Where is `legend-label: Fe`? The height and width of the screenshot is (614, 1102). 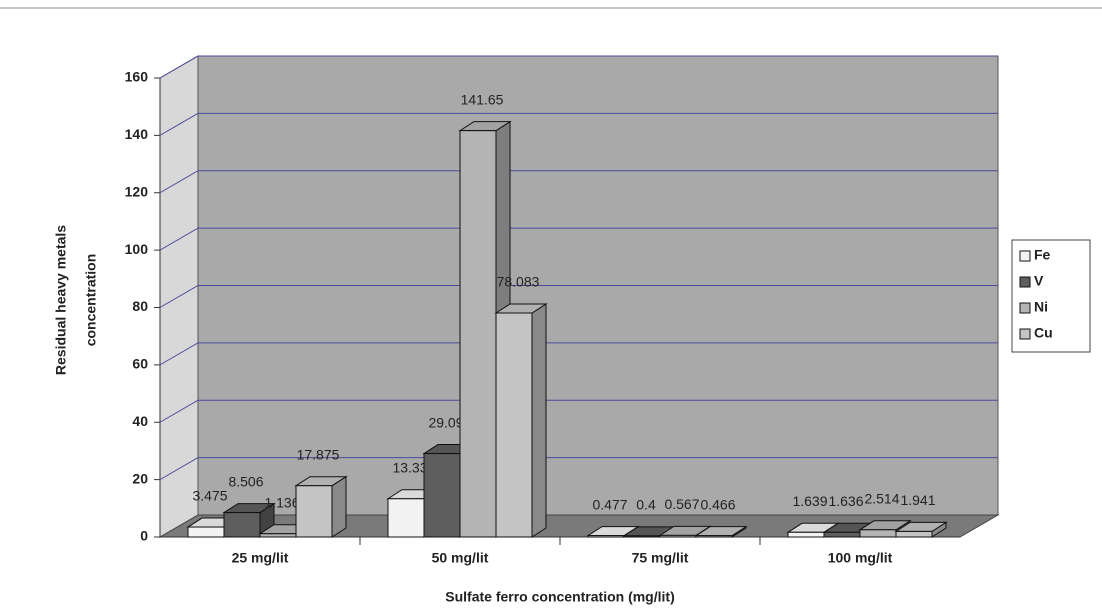
legend-label: Fe is located at coordinates (1042, 255).